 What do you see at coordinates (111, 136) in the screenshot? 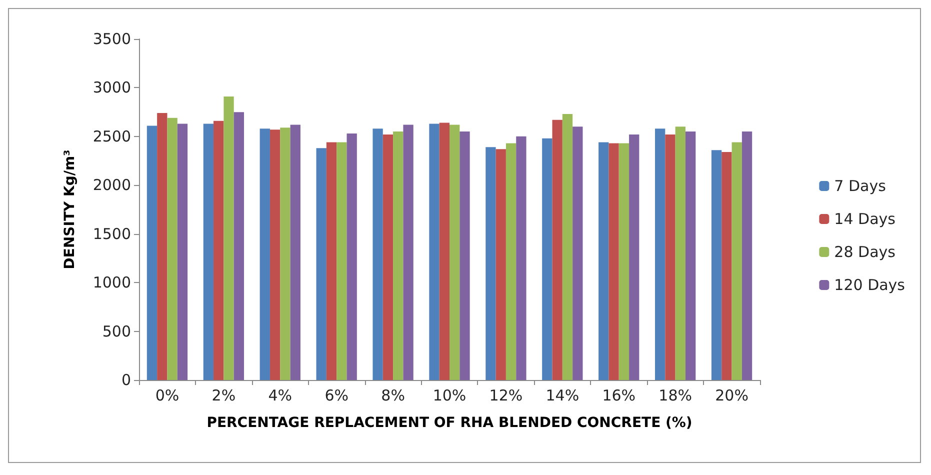
I see `y-tick-label: 2500` at bounding box center [111, 136].